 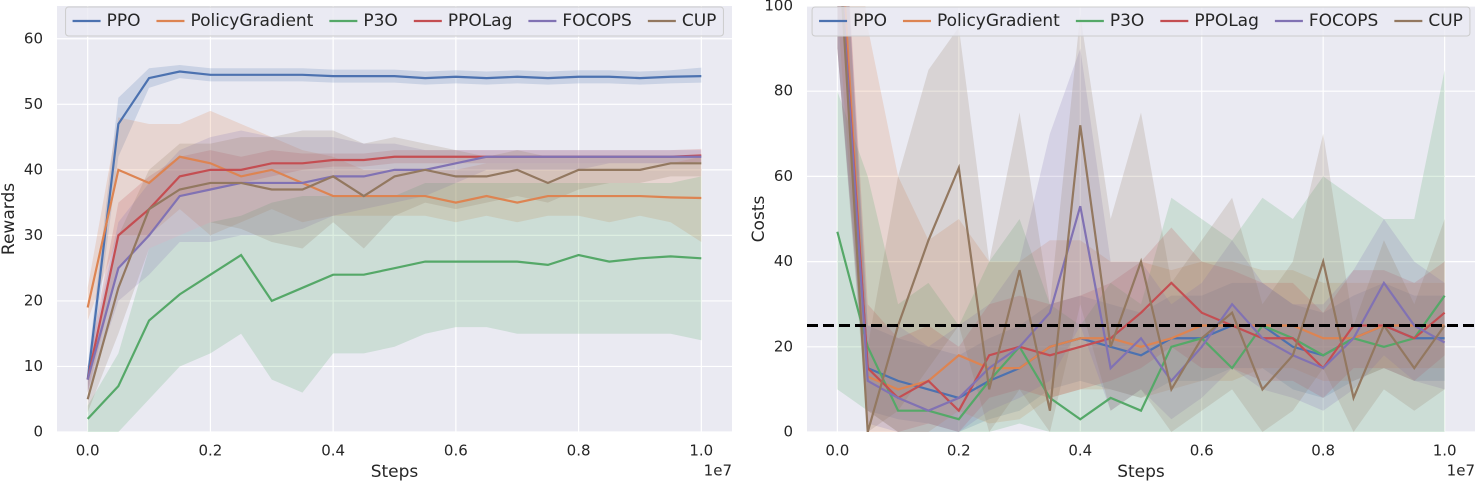 I want to click on y-axis-label: Rewards, so click(x=9, y=219).